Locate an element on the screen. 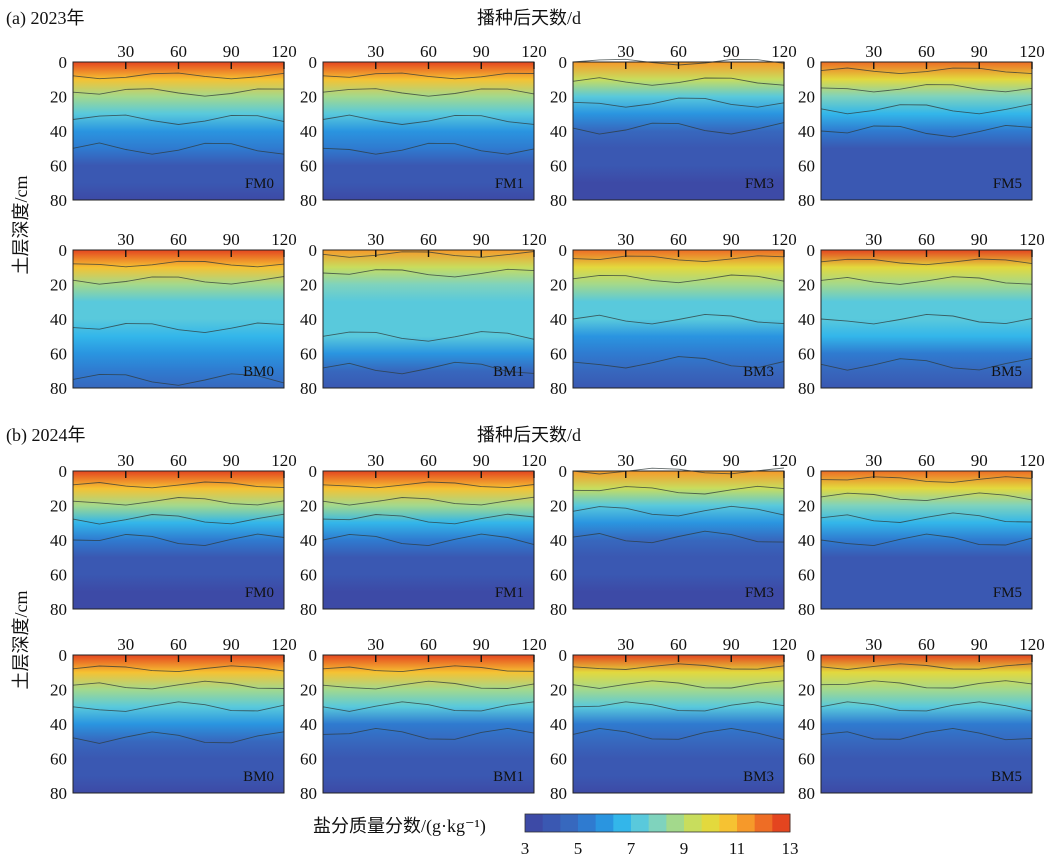 The width and height of the screenshot is (1053, 860). panel-2024-bm0: 30 60 90 120 0 20 40 60 80 BM0 is located at coordinates (173, 719).